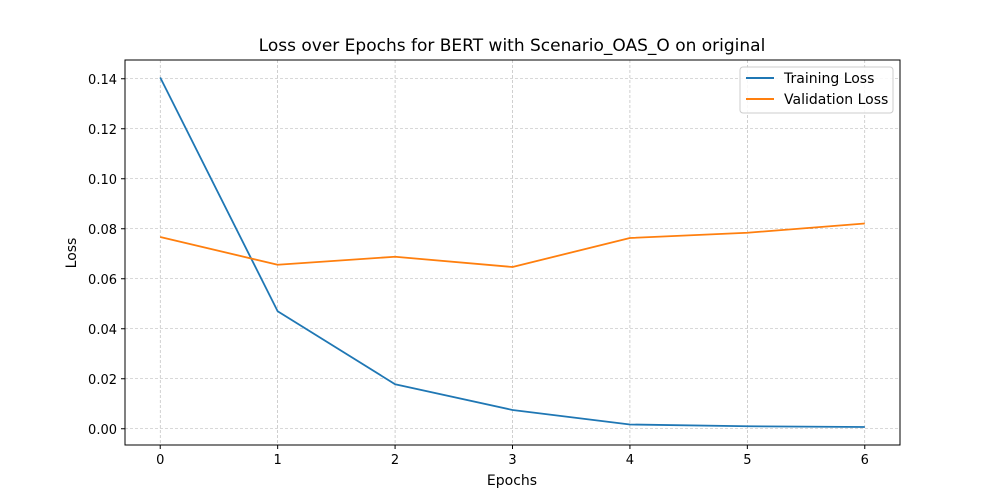 This screenshot has width=1000, height=500. Describe the element at coordinates (102, 230) in the screenshot. I see `y-tick-label: 0.08` at that location.